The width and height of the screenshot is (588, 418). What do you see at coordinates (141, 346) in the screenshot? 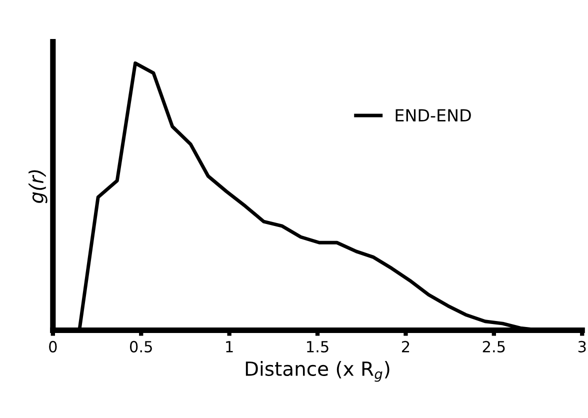
I see `x-tick-label: 0.5` at bounding box center [141, 346].